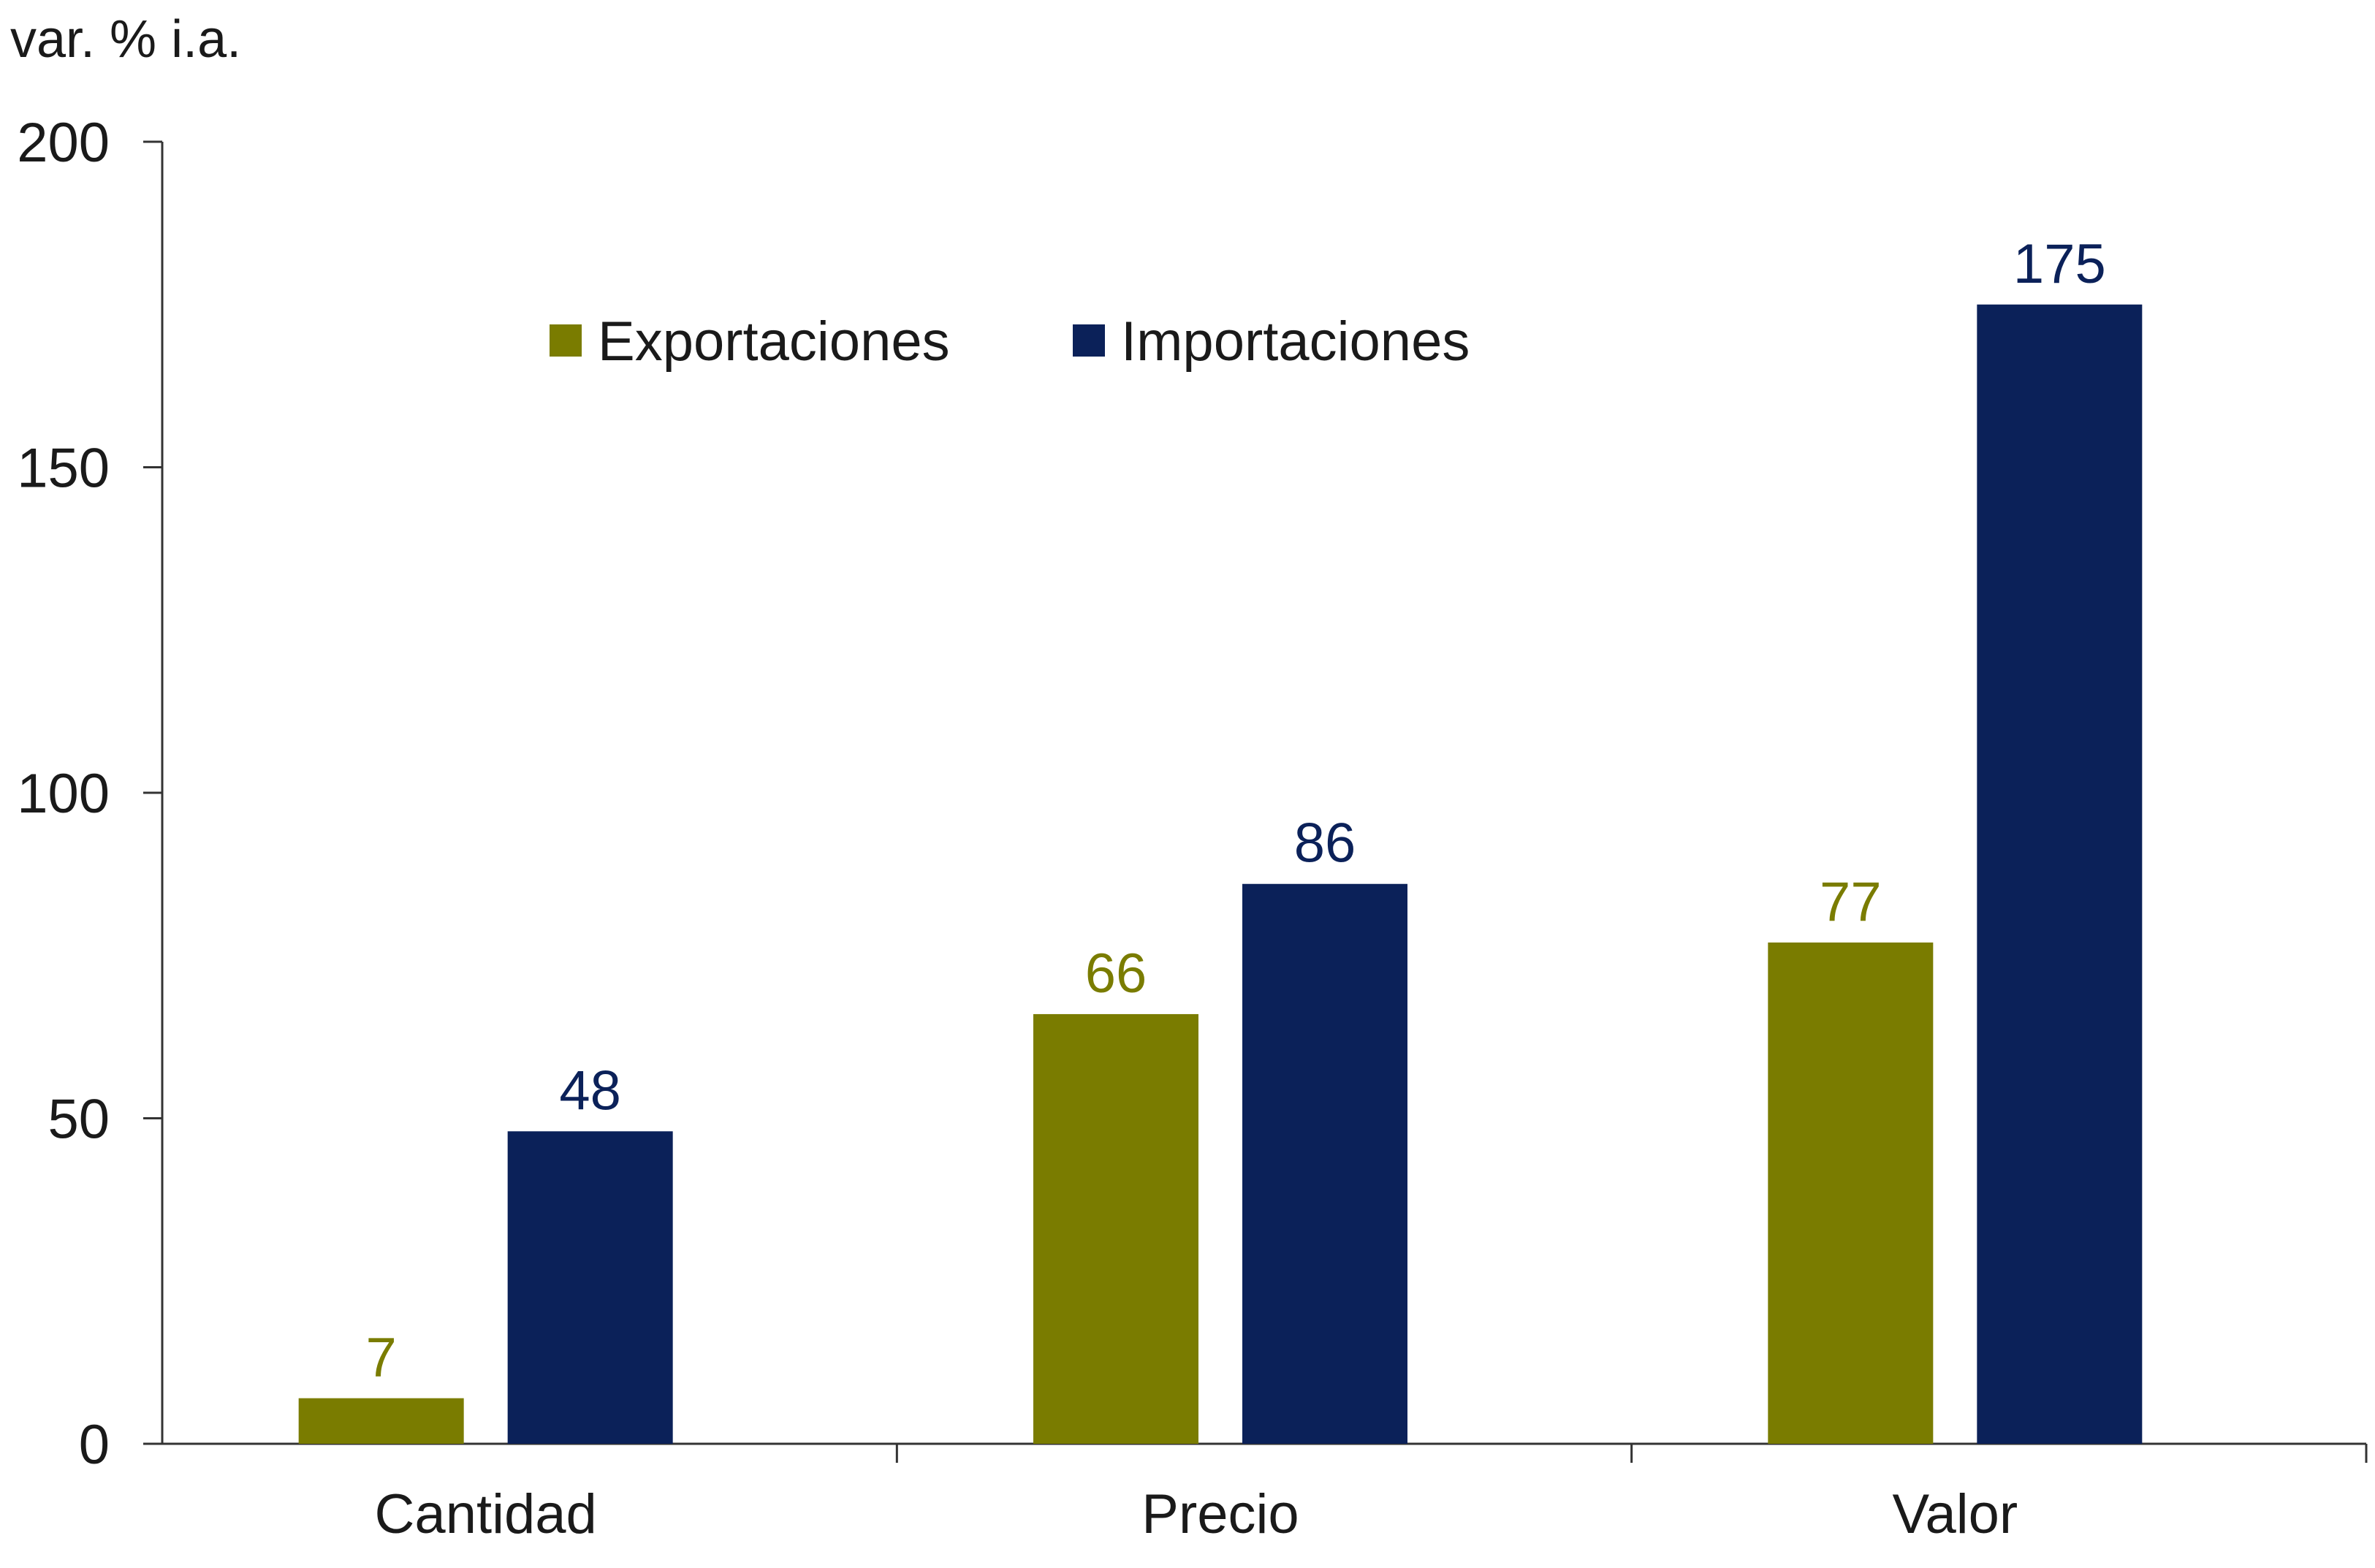 The width and height of the screenshot is (2375, 1568). What do you see at coordinates (2059, 264) in the screenshot?
I see `data-label: 175` at bounding box center [2059, 264].